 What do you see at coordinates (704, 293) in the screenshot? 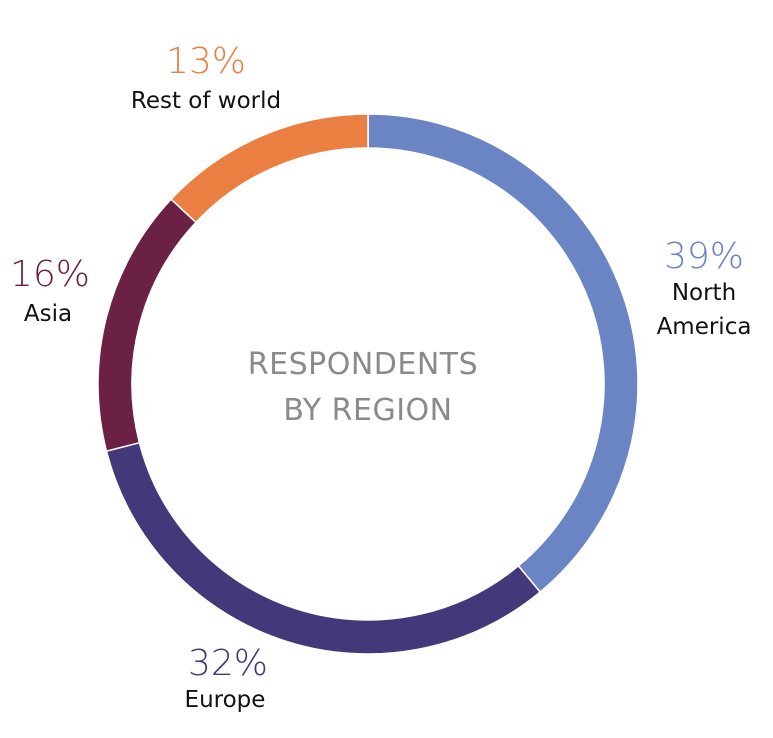
I see `slice-category-label: North` at bounding box center [704, 293].